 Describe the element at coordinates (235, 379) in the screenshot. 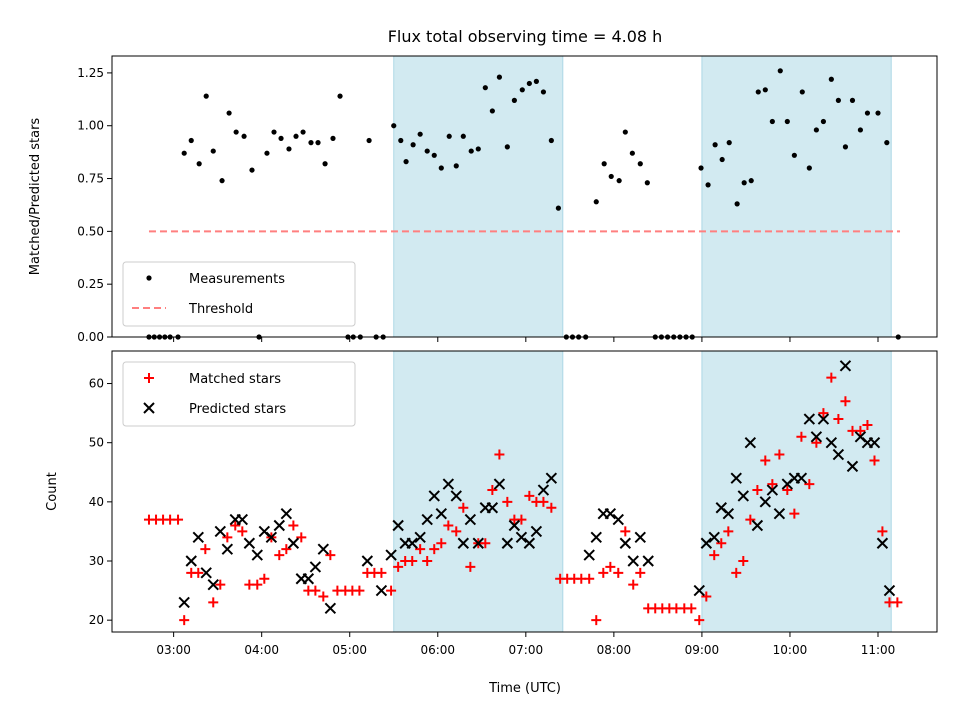

I see `legend-label-count-0: Matched stars` at that location.